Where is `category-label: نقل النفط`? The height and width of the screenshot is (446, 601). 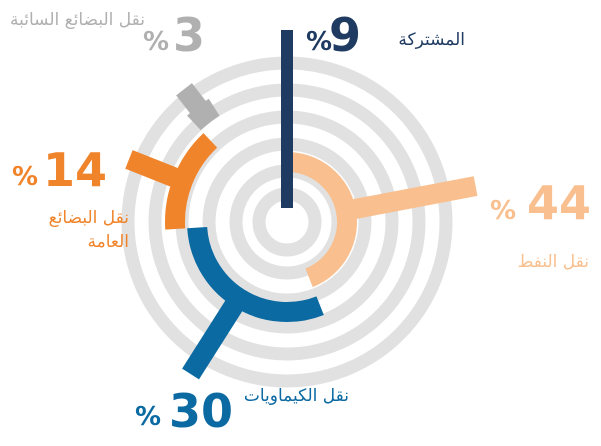 category-label: نقل النفط is located at coordinates (553, 262).